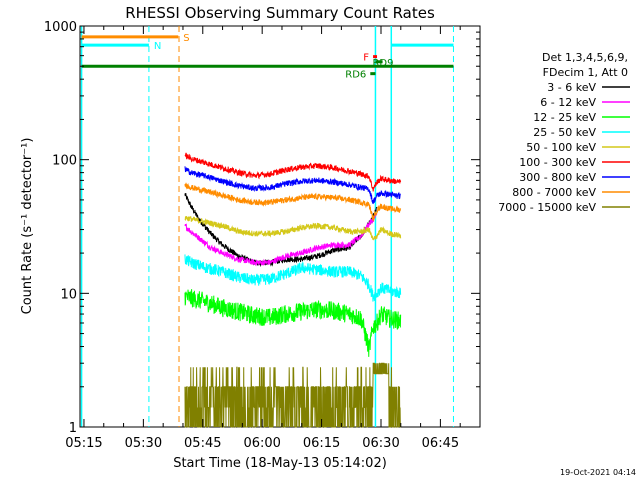  Describe the element at coordinates (557, 177) in the screenshot. I see `legend-label-6: 300 - 800 keV` at that location.